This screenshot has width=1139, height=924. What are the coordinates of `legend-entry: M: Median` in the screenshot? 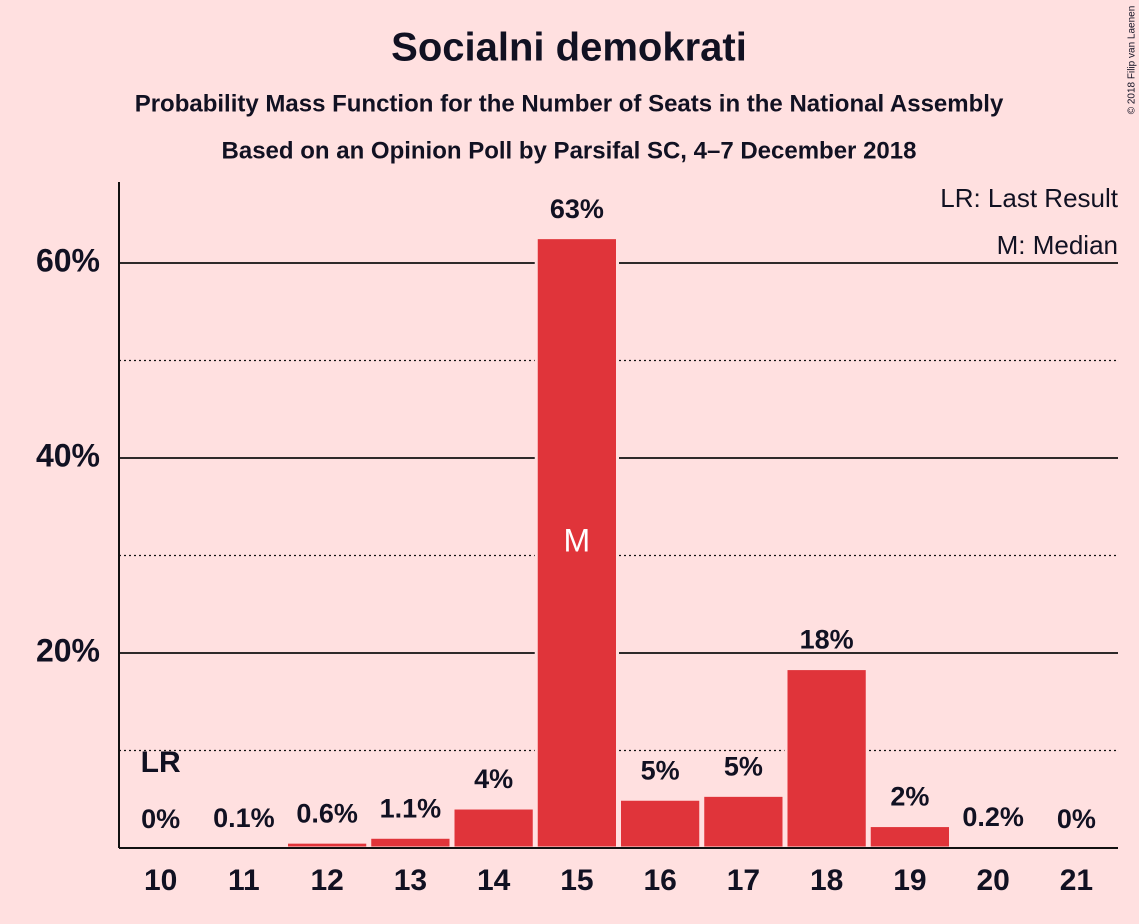 It's located at (1057, 245).